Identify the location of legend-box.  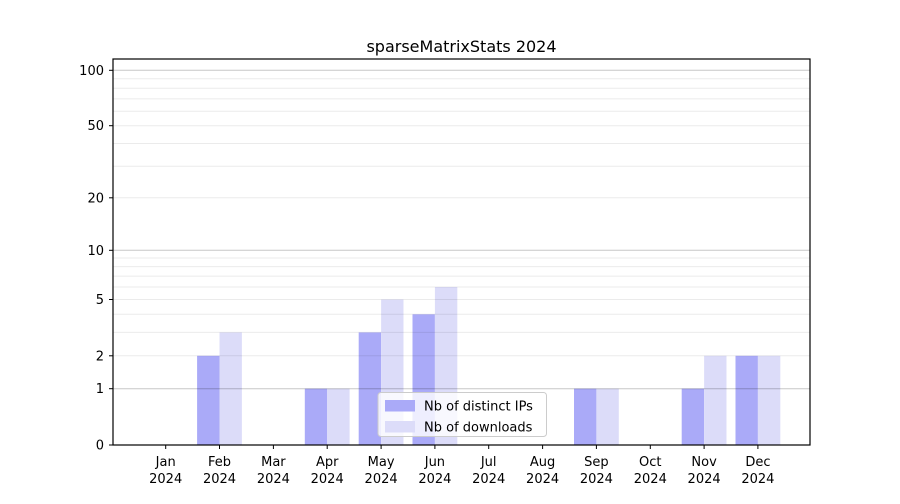
(462, 414).